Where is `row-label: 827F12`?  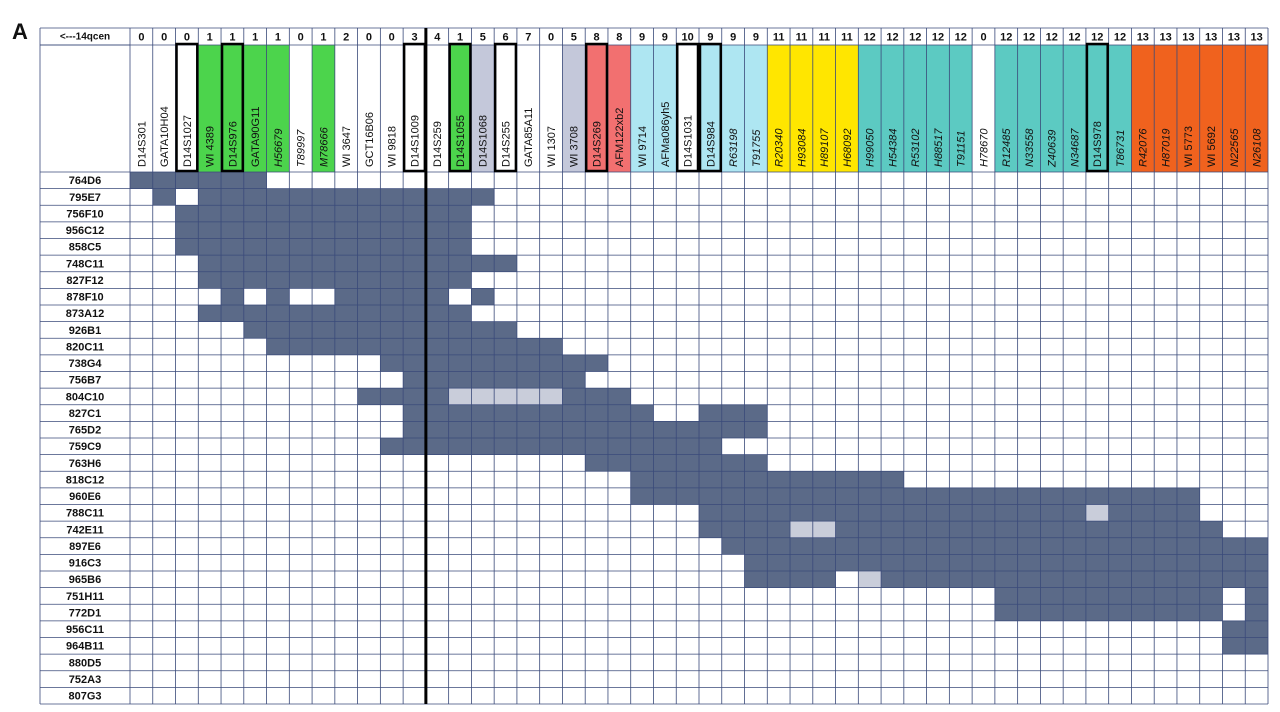
row-label: 827F12 is located at coordinates (84, 281).